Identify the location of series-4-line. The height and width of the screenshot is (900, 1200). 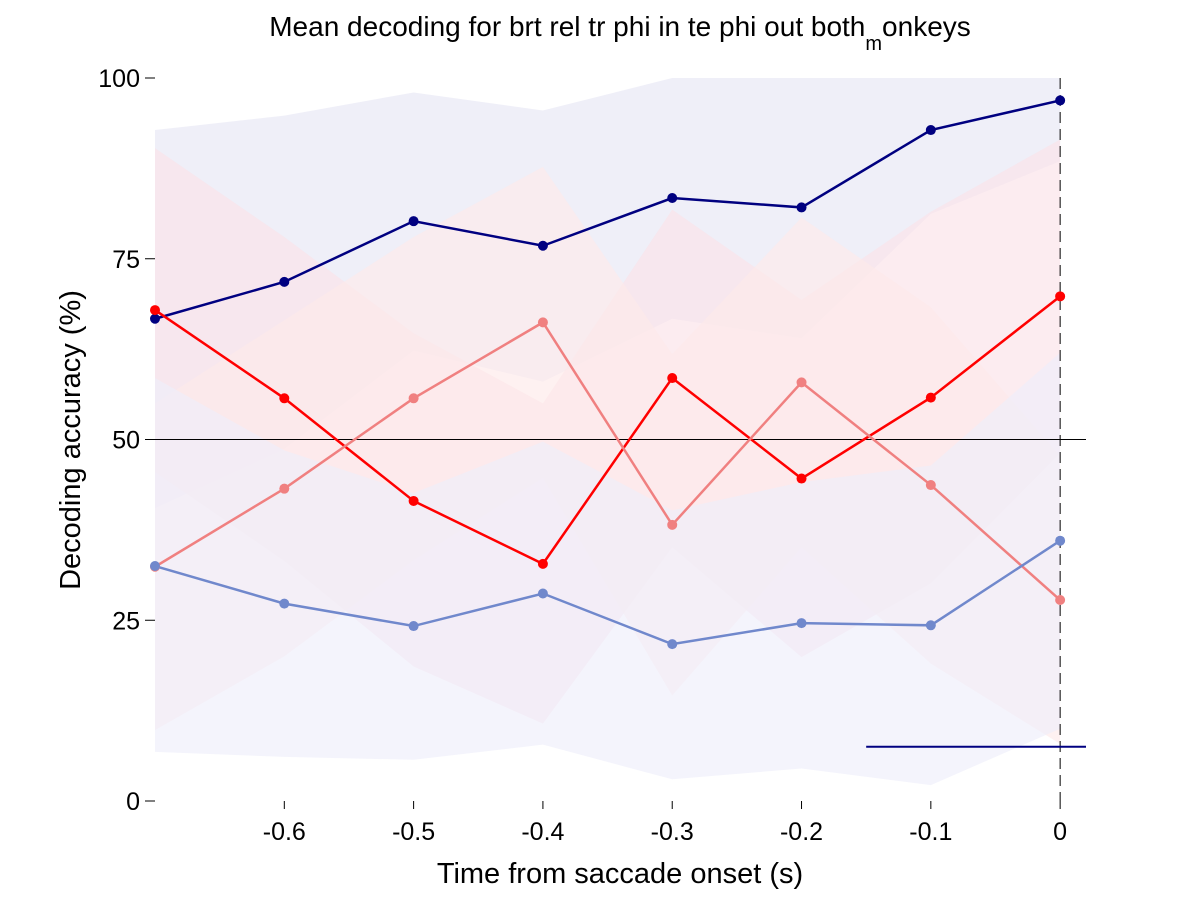
(607, 592).